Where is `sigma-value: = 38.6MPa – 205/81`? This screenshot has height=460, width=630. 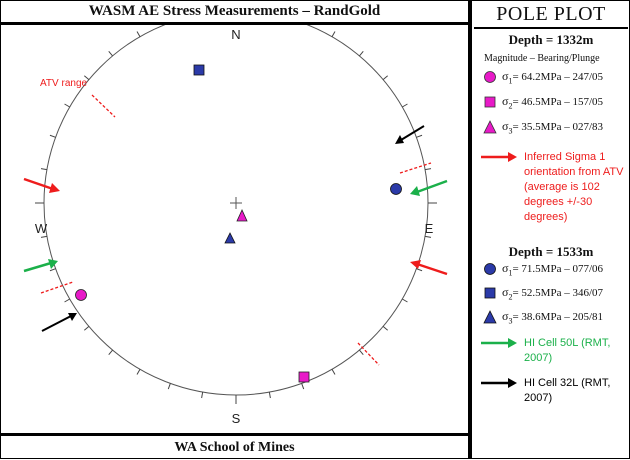 sigma-value: = 38.6MPa – 205/81 is located at coordinates (558, 317).